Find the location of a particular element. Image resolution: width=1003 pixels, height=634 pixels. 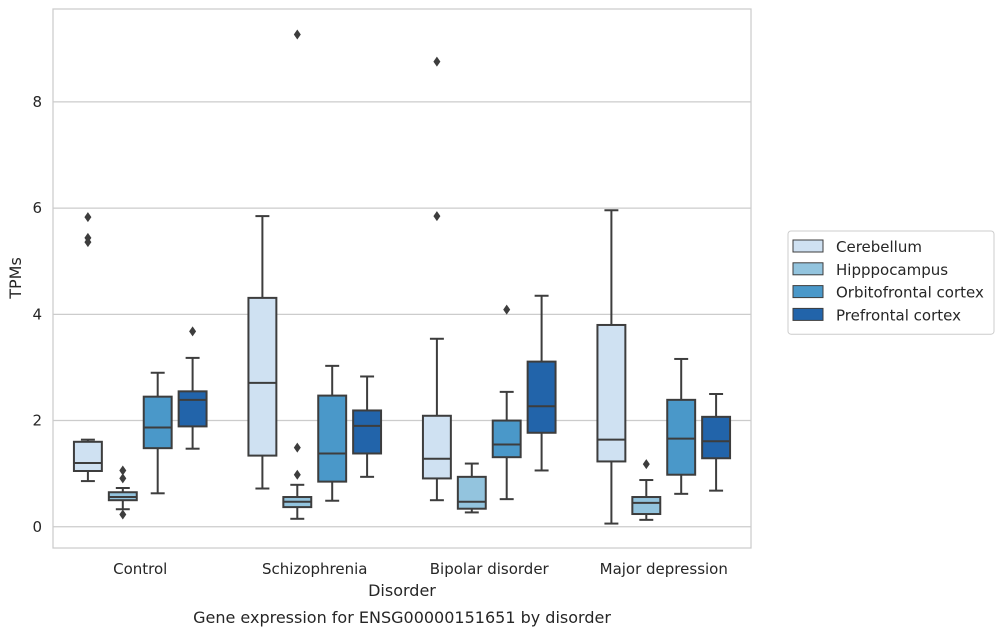

y-tick-label: 8 is located at coordinates (37, 102).